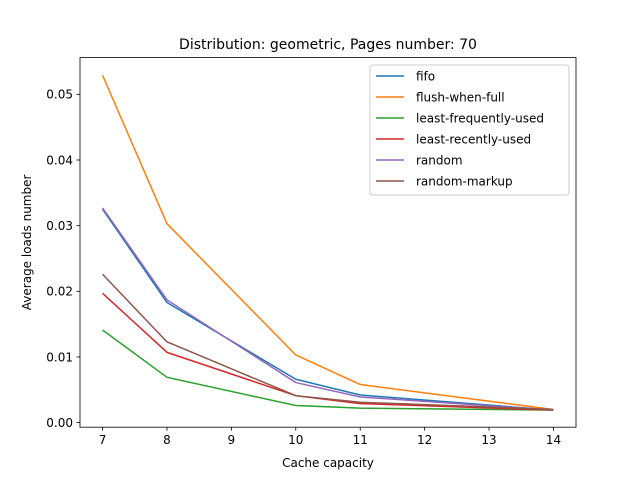 Image resolution: width=640 pixels, height=480 pixels. What do you see at coordinates (460, 97) in the screenshot?
I see `legend-label-flush-when-full: flush-when-full` at bounding box center [460, 97].